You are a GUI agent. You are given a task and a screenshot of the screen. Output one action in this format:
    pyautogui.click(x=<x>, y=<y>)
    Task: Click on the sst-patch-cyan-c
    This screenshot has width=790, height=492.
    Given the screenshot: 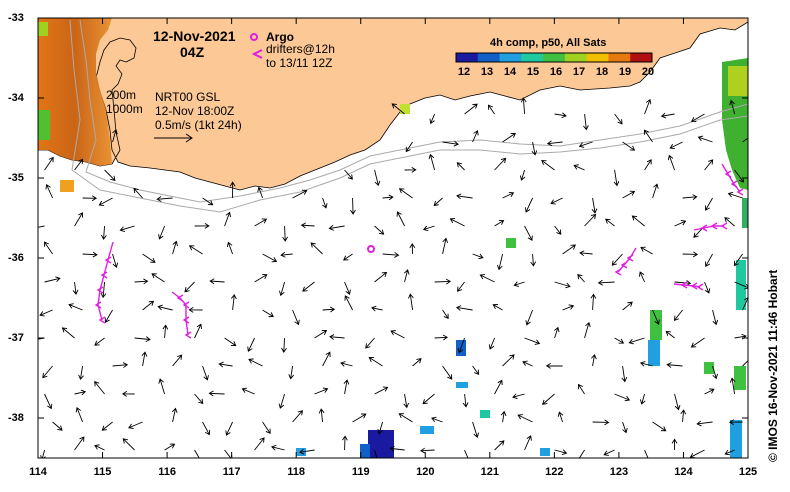 What is the action you would take?
    pyautogui.click(x=462, y=385)
    